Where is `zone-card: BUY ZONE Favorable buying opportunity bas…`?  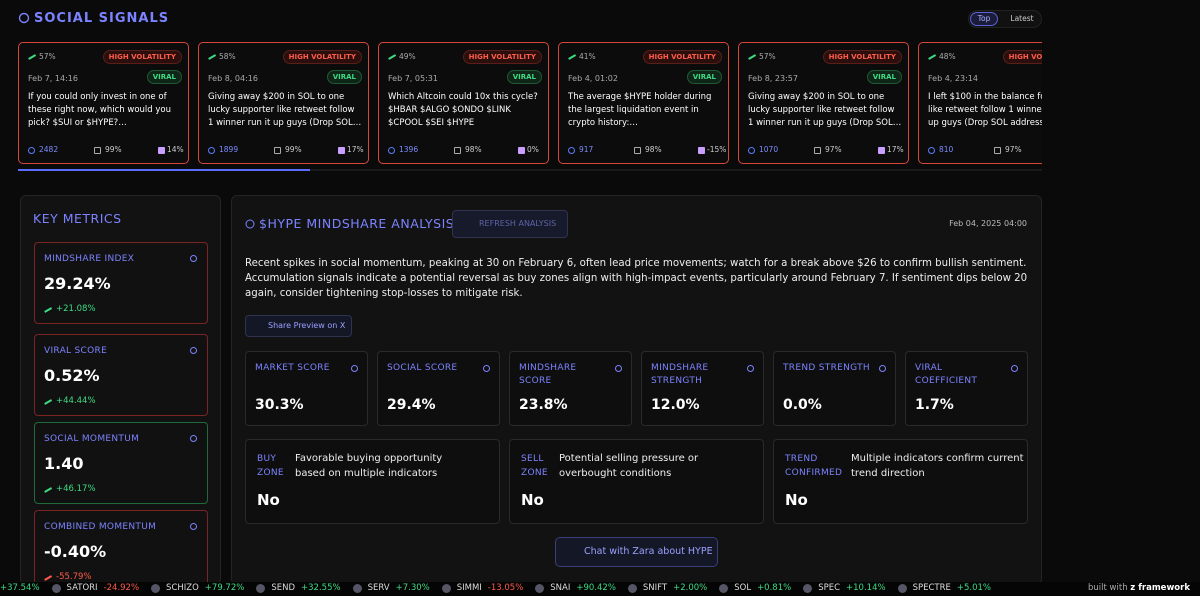
zone-card: BUY ZONE Favorable buying opportunity bas… is located at coordinates (372, 481).